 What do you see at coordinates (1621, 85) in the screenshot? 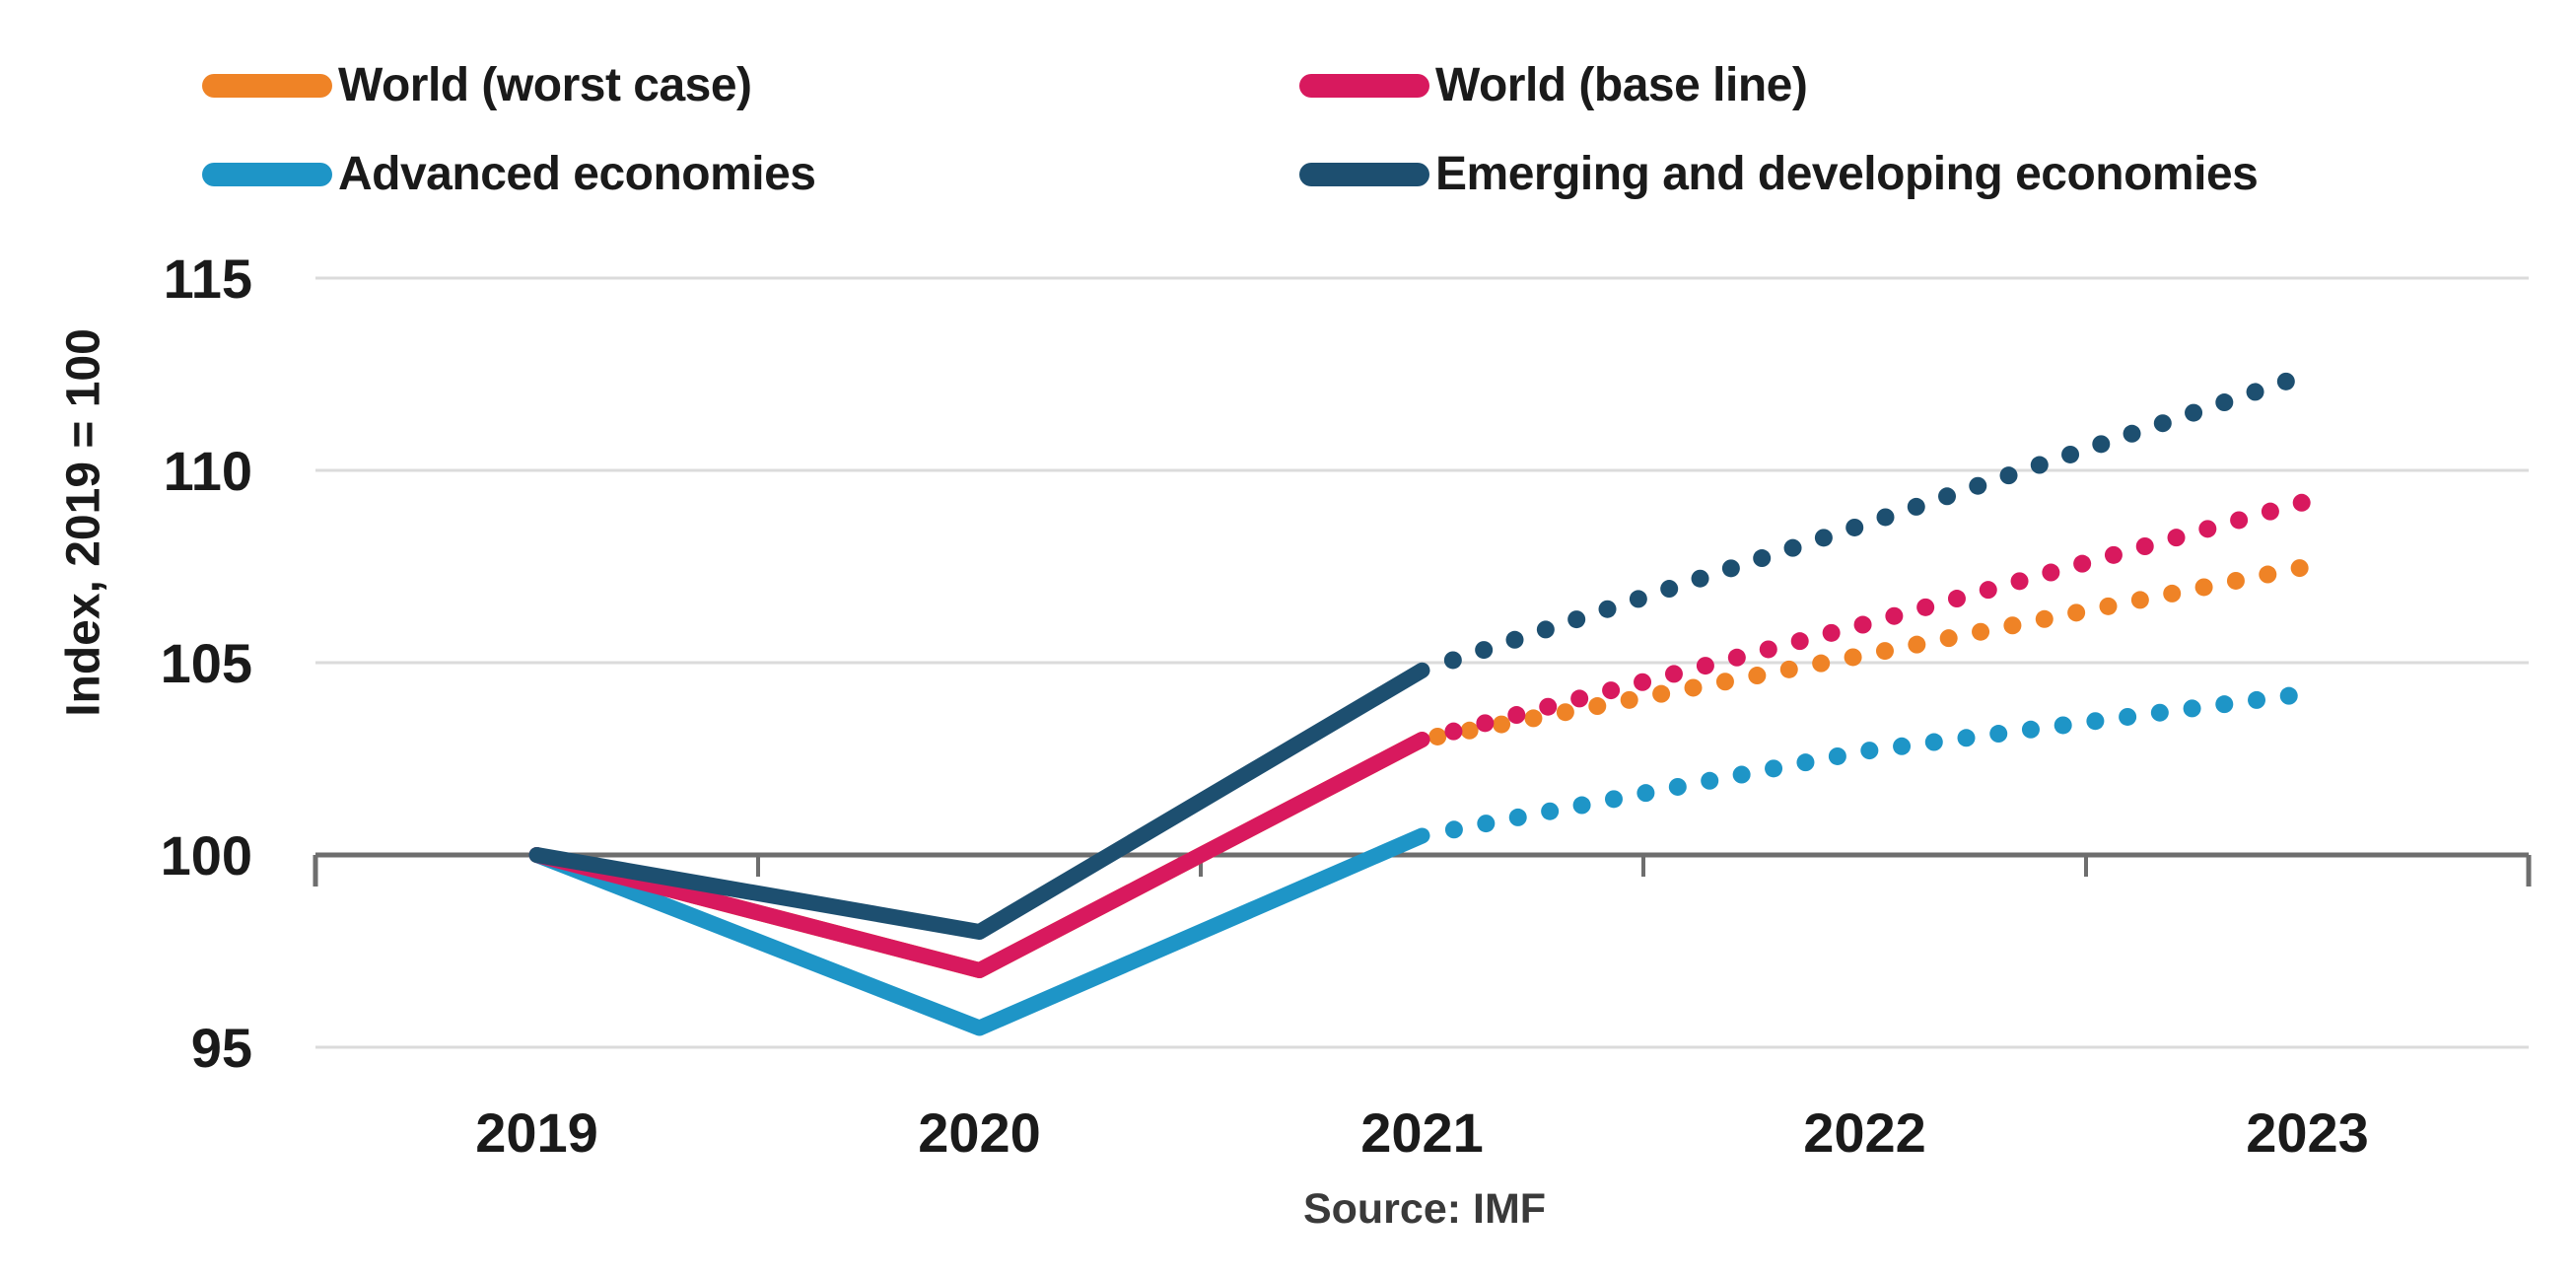
I see `legend-label: World (base line)` at bounding box center [1621, 85].